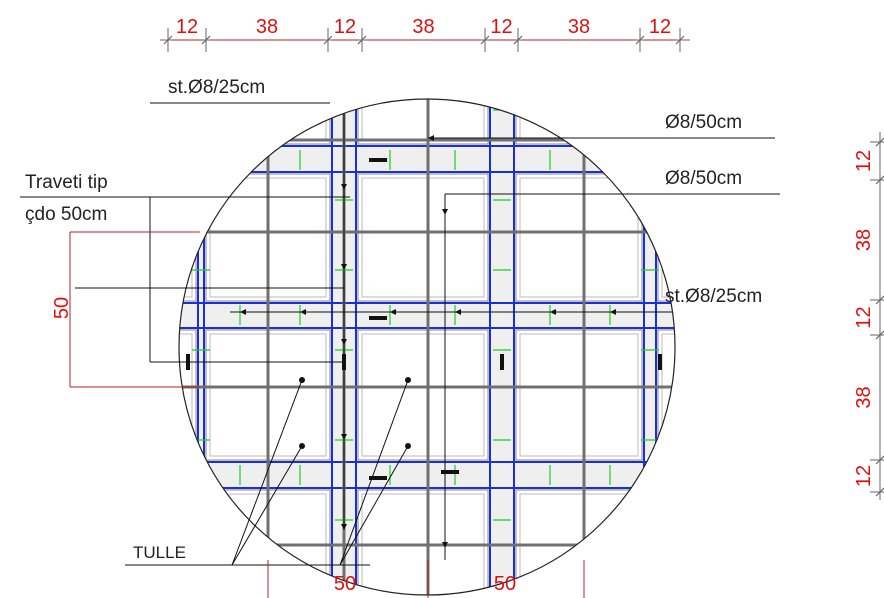  I want to click on label: TULLE, so click(159, 552).